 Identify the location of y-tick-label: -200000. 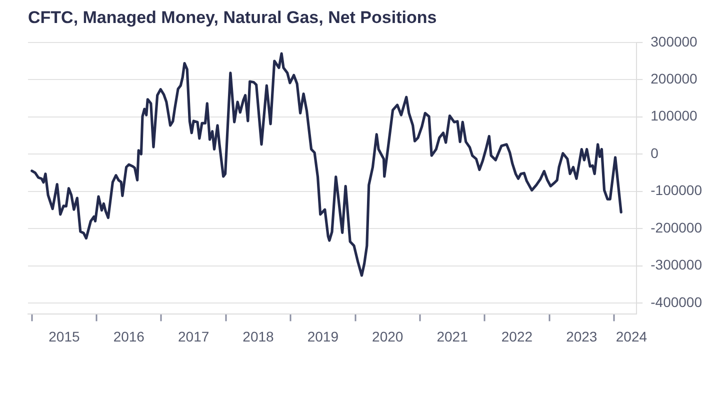
(676, 227).